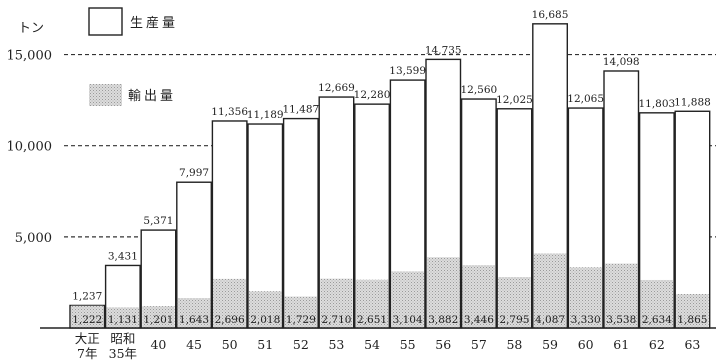  What do you see at coordinates (87, 296) in the screenshot?
I see `production-value-label: 1,237` at bounding box center [87, 296].